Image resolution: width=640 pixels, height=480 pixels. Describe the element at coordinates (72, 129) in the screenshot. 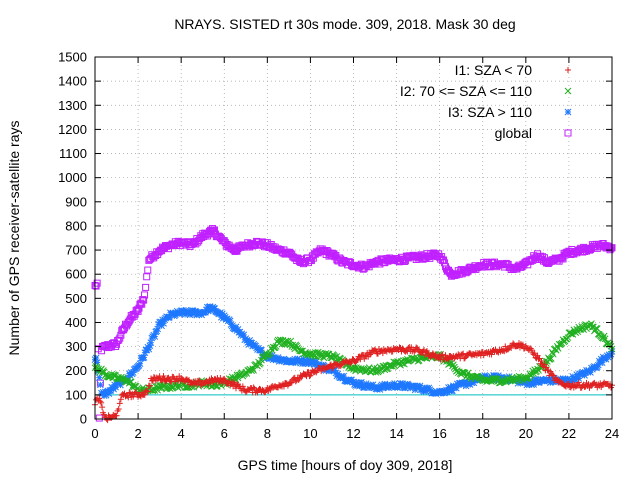

I see `y-tick-label: 1200` at that location.